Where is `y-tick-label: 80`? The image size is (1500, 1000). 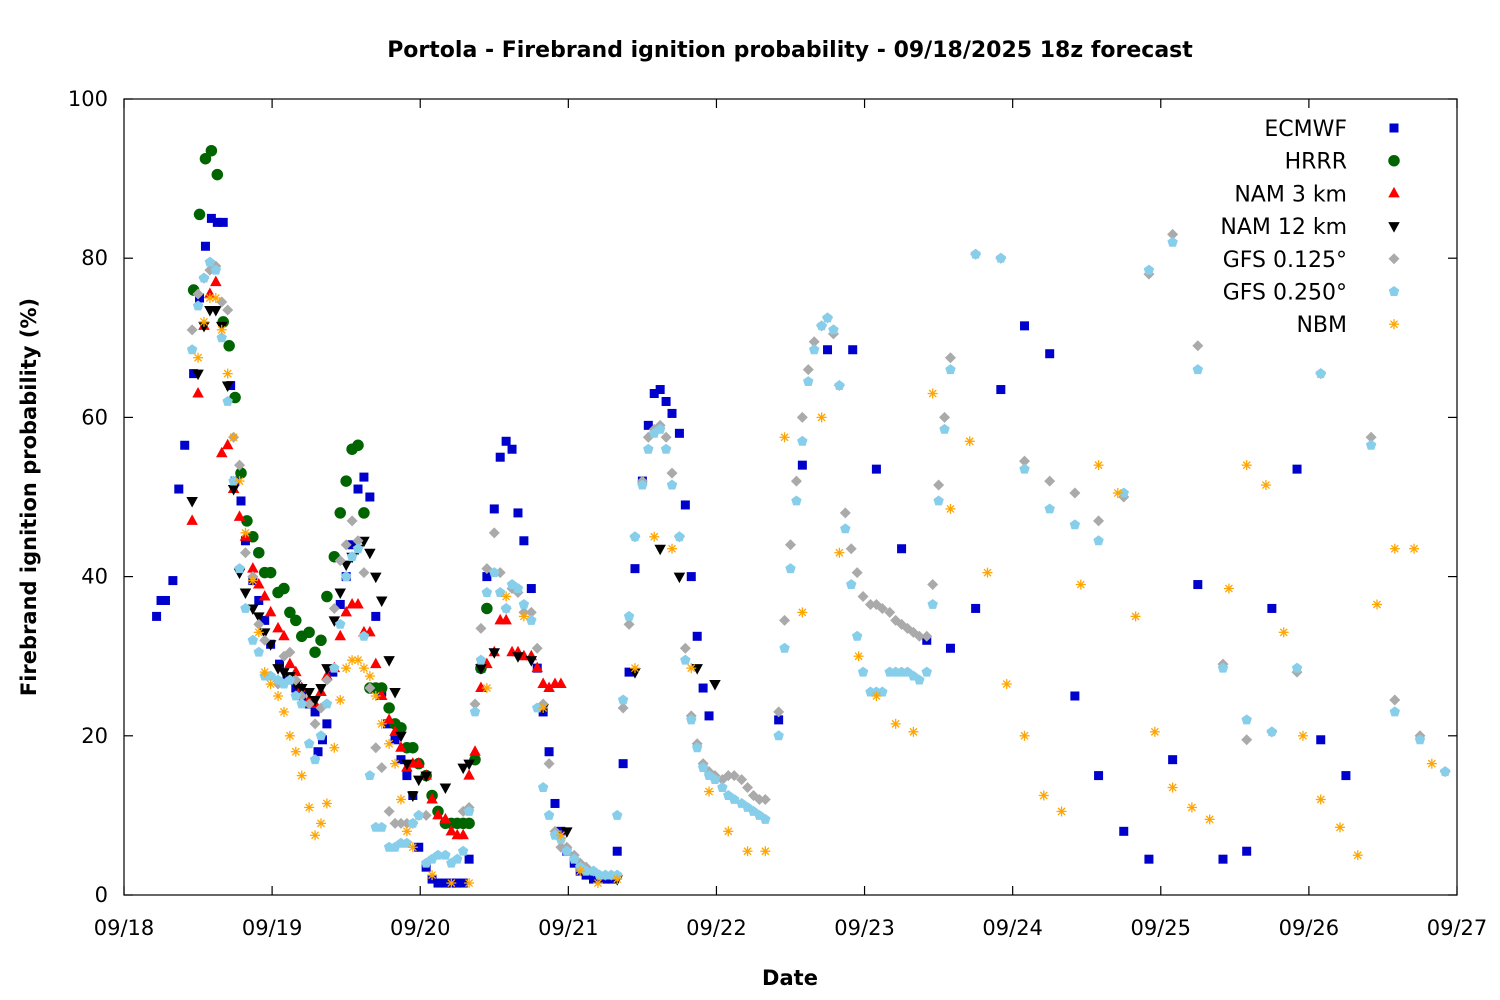
y-tick-label: 80 is located at coordinates (94, 258).